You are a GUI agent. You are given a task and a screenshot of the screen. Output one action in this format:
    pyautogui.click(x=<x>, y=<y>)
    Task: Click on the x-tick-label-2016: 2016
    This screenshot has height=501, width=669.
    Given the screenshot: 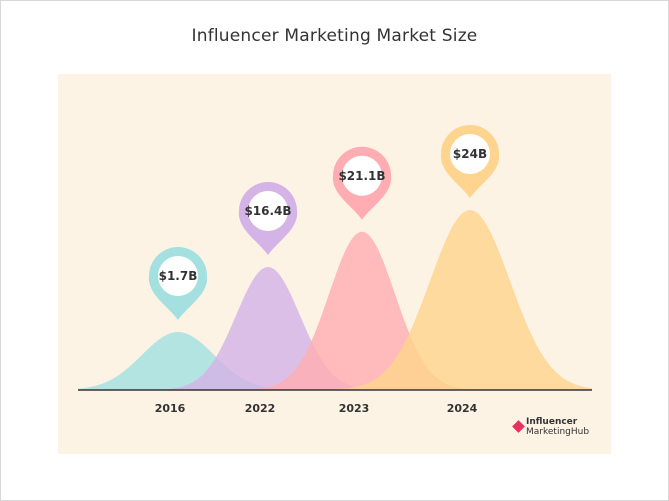 What is the action you would take?
    pyautogui.click(x=170, y=408)
    